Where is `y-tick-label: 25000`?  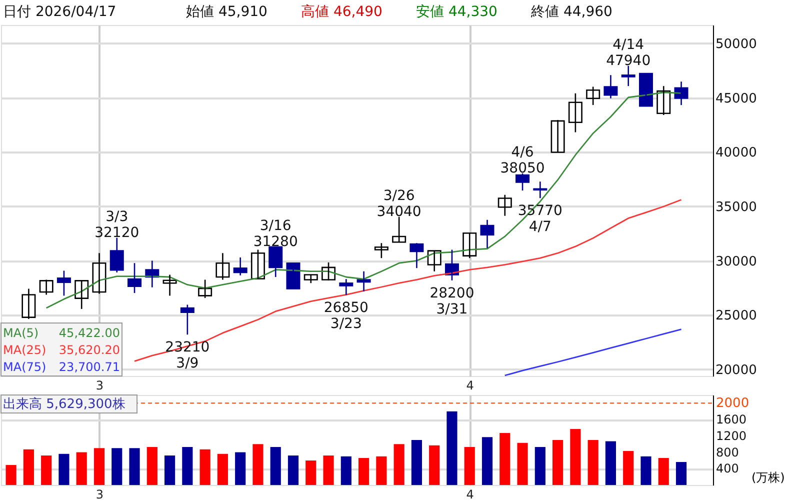
y-tick-label: 25000 is located at coordinates (736, 316).